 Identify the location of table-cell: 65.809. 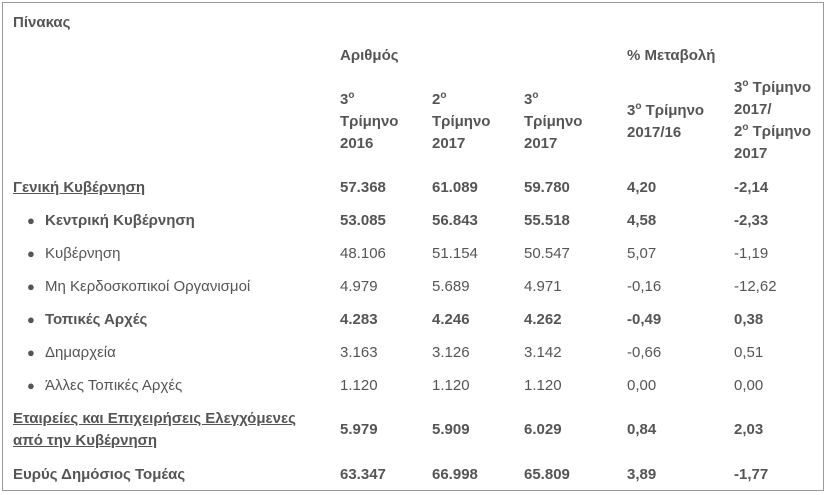
(547, 474).